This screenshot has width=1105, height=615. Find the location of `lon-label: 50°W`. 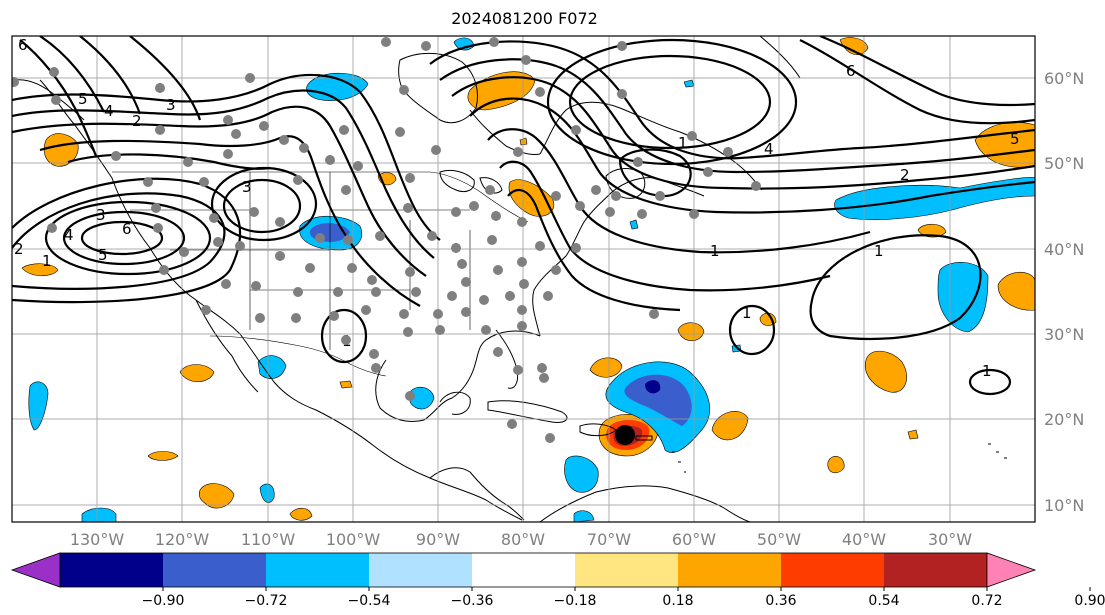

lon-label: 50°W is located at coordinates (779, 539).